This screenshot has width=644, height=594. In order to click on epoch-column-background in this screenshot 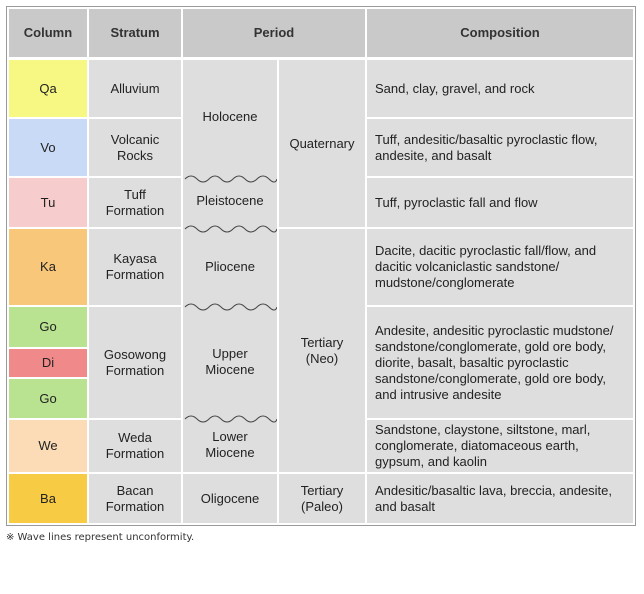, I will do `click(230, 266)`.